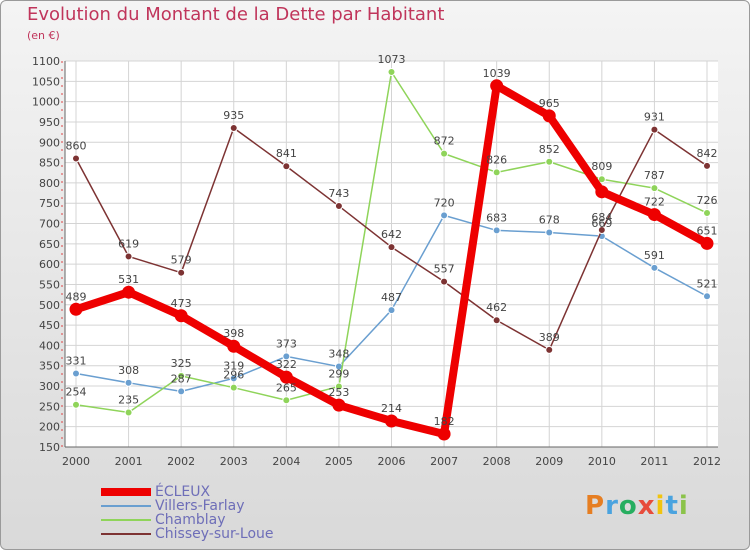  I want to click on x-tick-label: 2010, so click(602, 461).